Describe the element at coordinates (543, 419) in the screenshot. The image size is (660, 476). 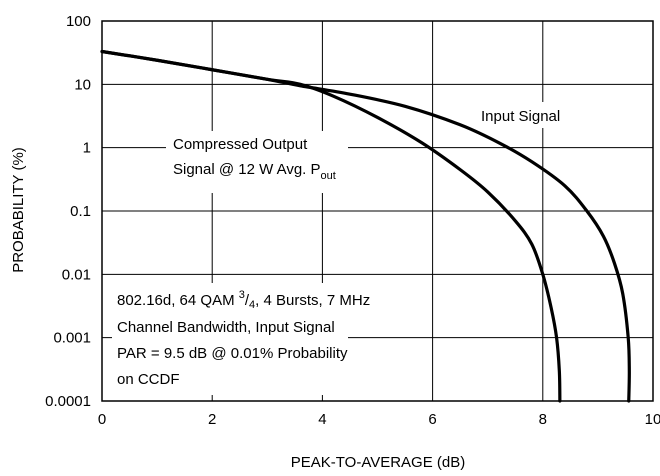
I see `x-tick-label: 8` at that location.